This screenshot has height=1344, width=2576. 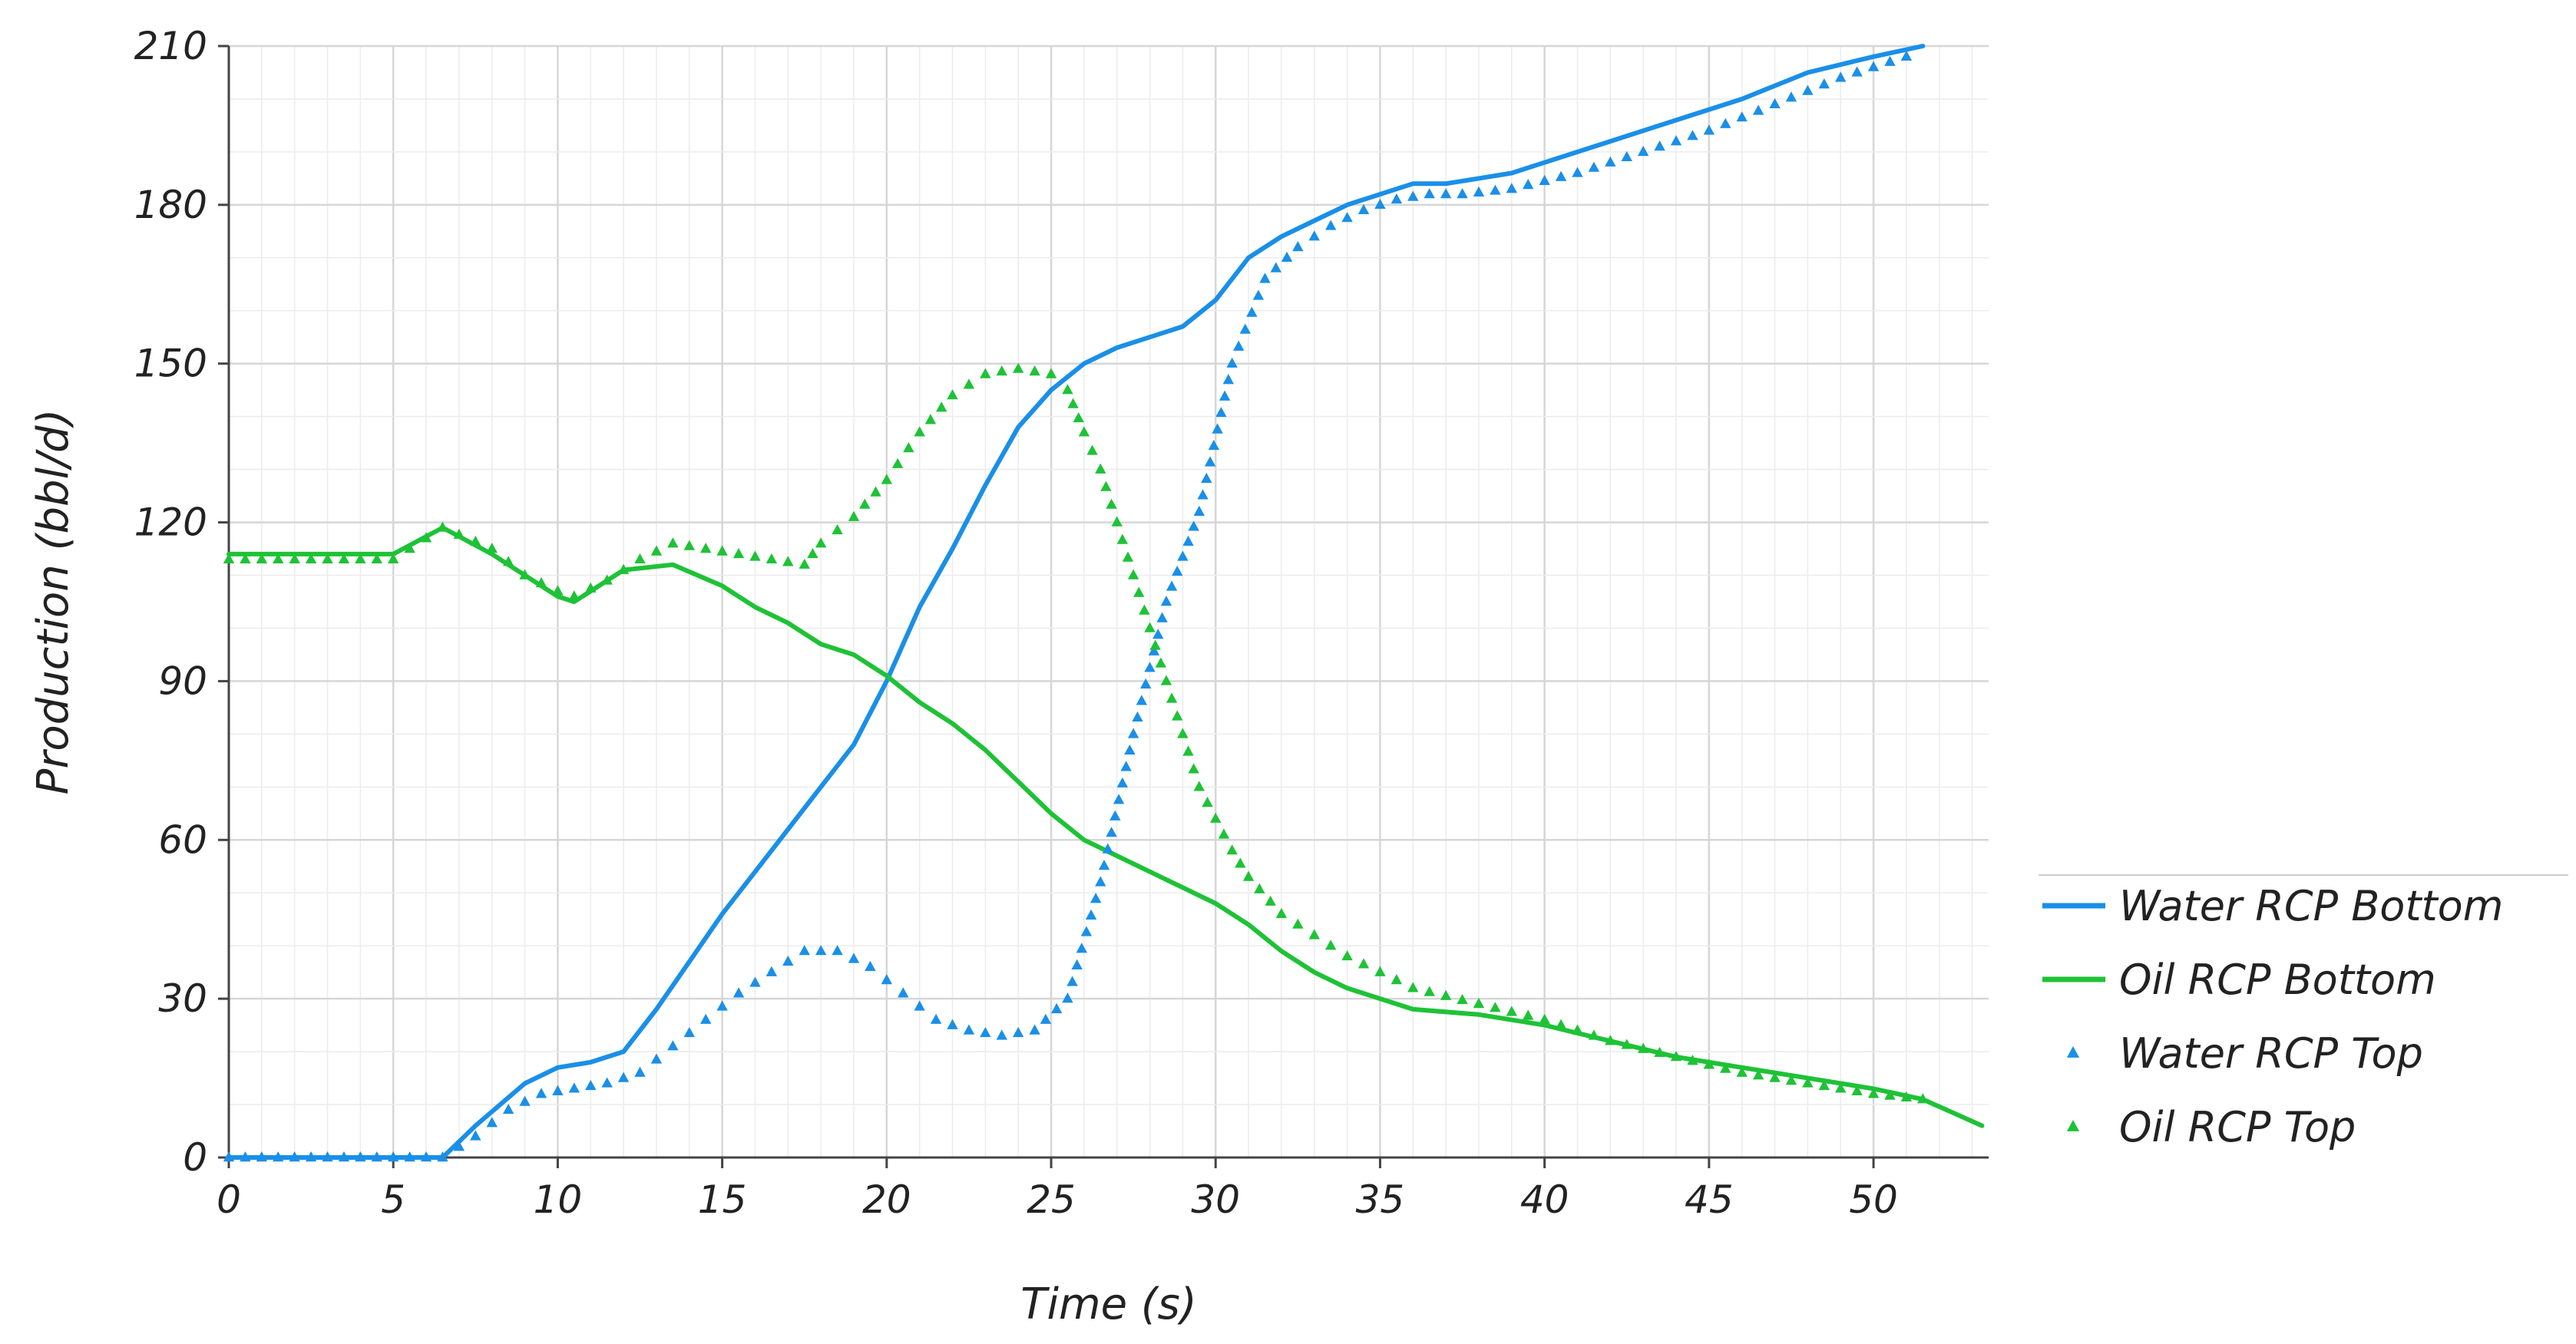 I want to click on x-tick-label: 25, so click(x=1051, y=1199).